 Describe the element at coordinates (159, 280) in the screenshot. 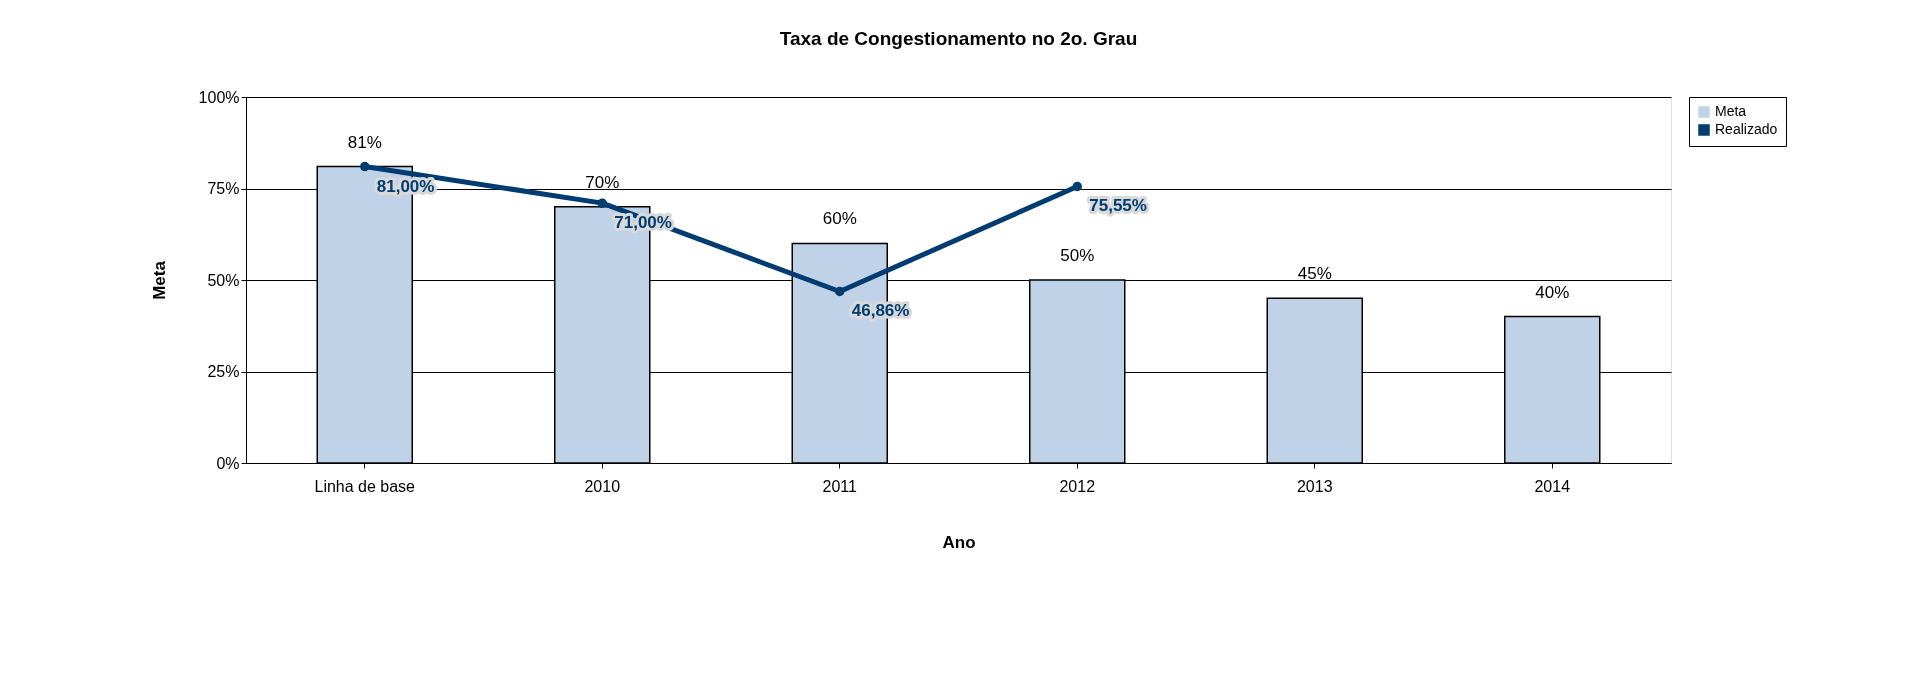

I see `y-axis-title: Meta` at that location.